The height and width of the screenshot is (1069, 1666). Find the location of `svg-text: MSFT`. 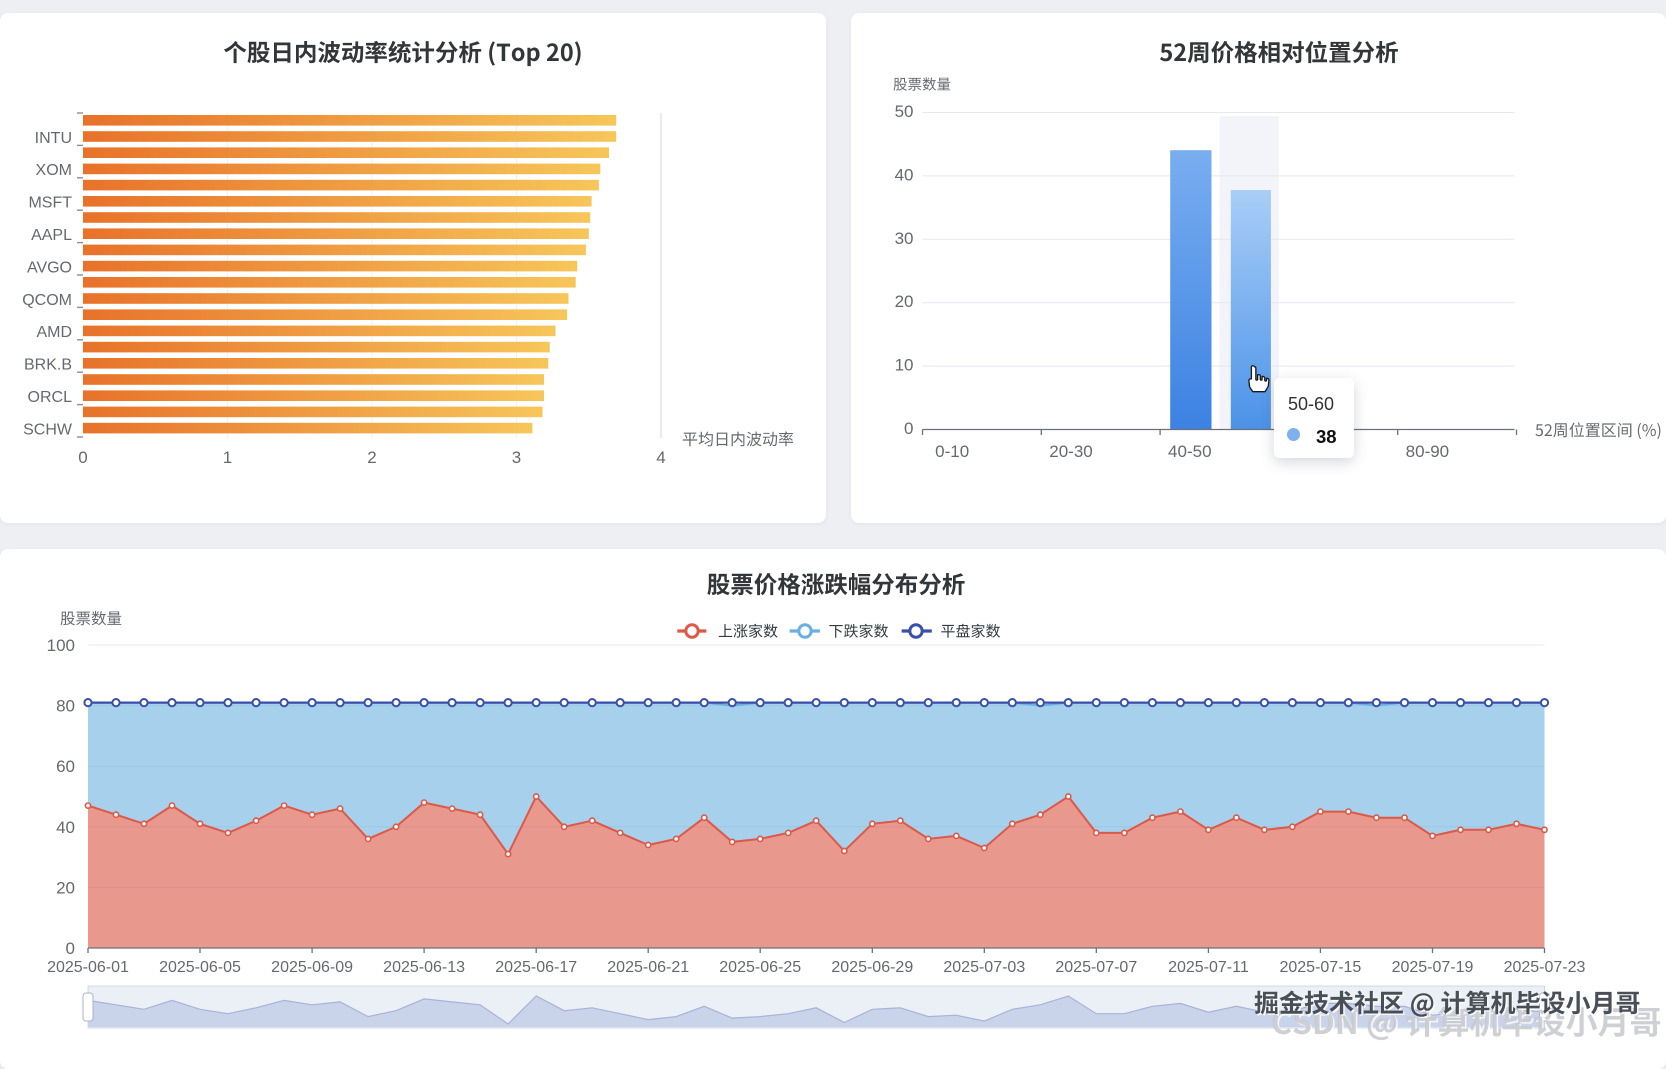

svg-text: MSFT is located at coordinates (50, 203).